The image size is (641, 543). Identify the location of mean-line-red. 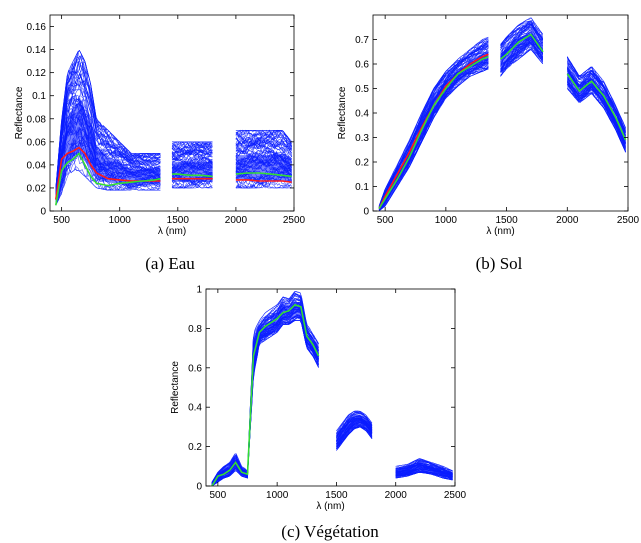
(263, 181).